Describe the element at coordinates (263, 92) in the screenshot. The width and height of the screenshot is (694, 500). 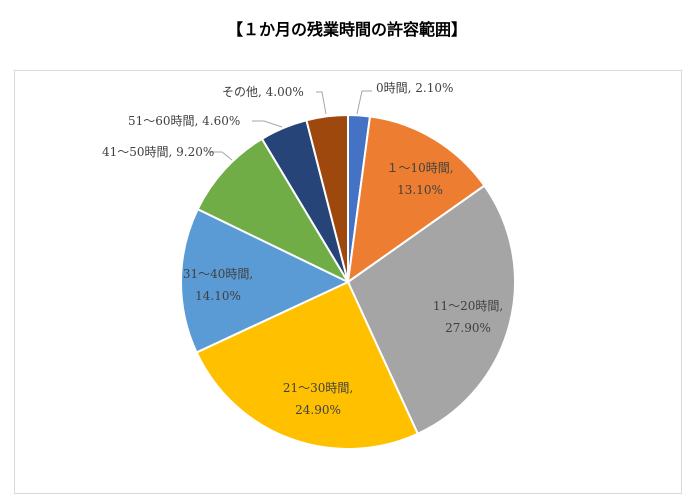
I see `slice-label: その他, 4.00%` at that location.